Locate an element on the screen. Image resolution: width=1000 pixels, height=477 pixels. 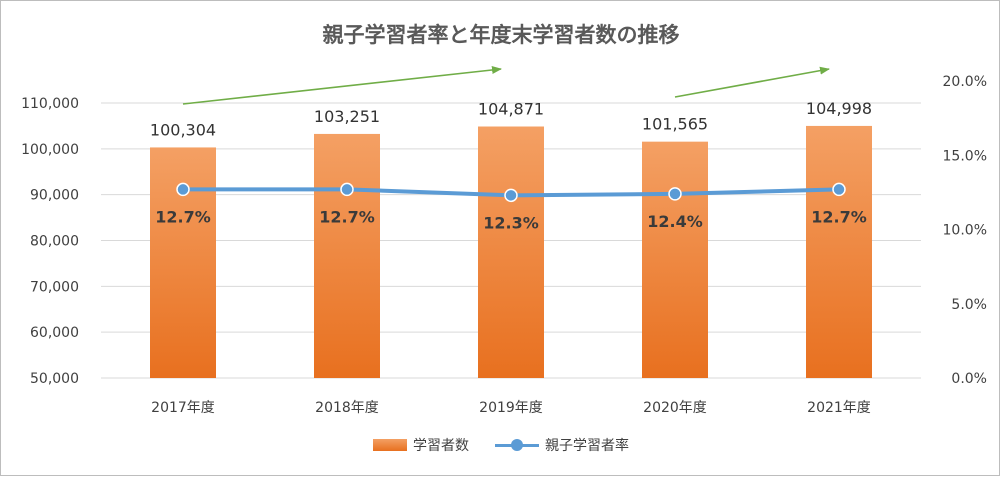
y-left-tick-label: 50,000 is located at coordinates (54, 379).